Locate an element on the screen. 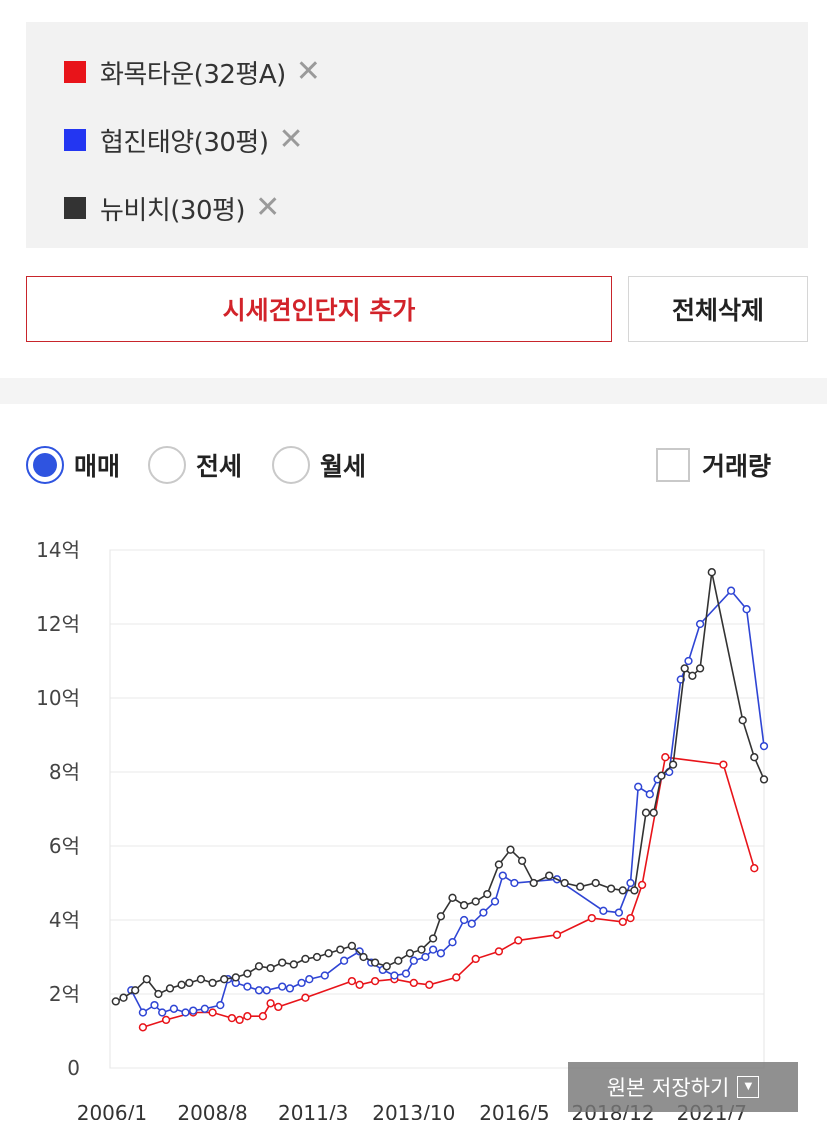 This screenshot has width=827, height=1143. legend-item-3: 뉴비치(30평) ✕ is located at coordinates (172, 208).